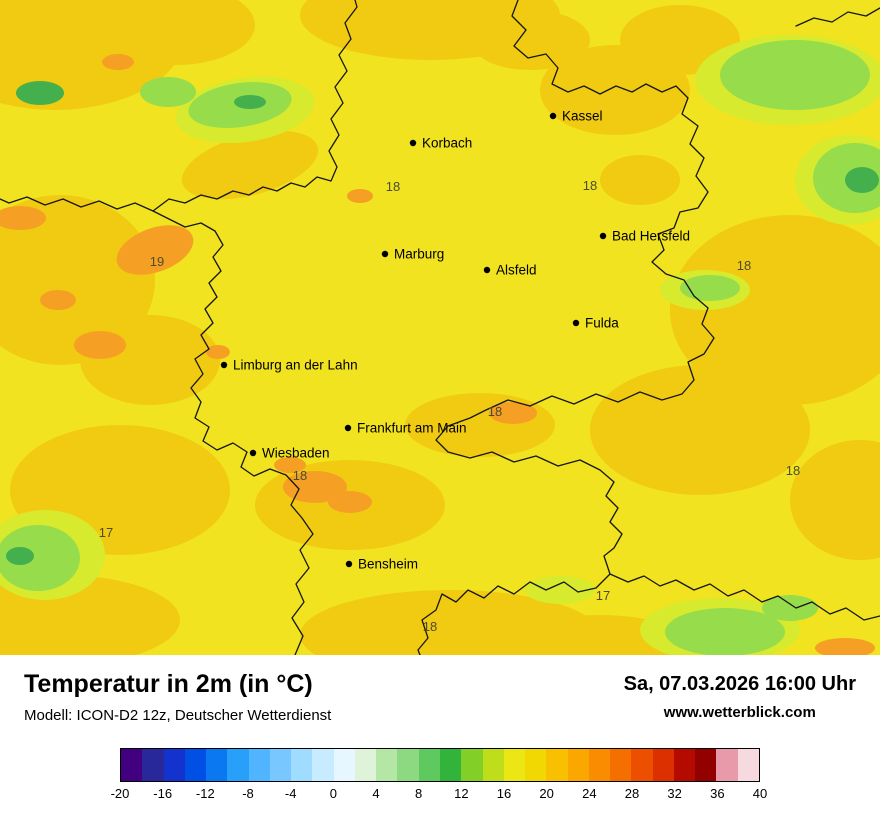 The height and width of the screenshot is (830, 880). Describe the element at coordinates (632, 793) in the screenshot. I see `legend-tick-label: 28` at that location.